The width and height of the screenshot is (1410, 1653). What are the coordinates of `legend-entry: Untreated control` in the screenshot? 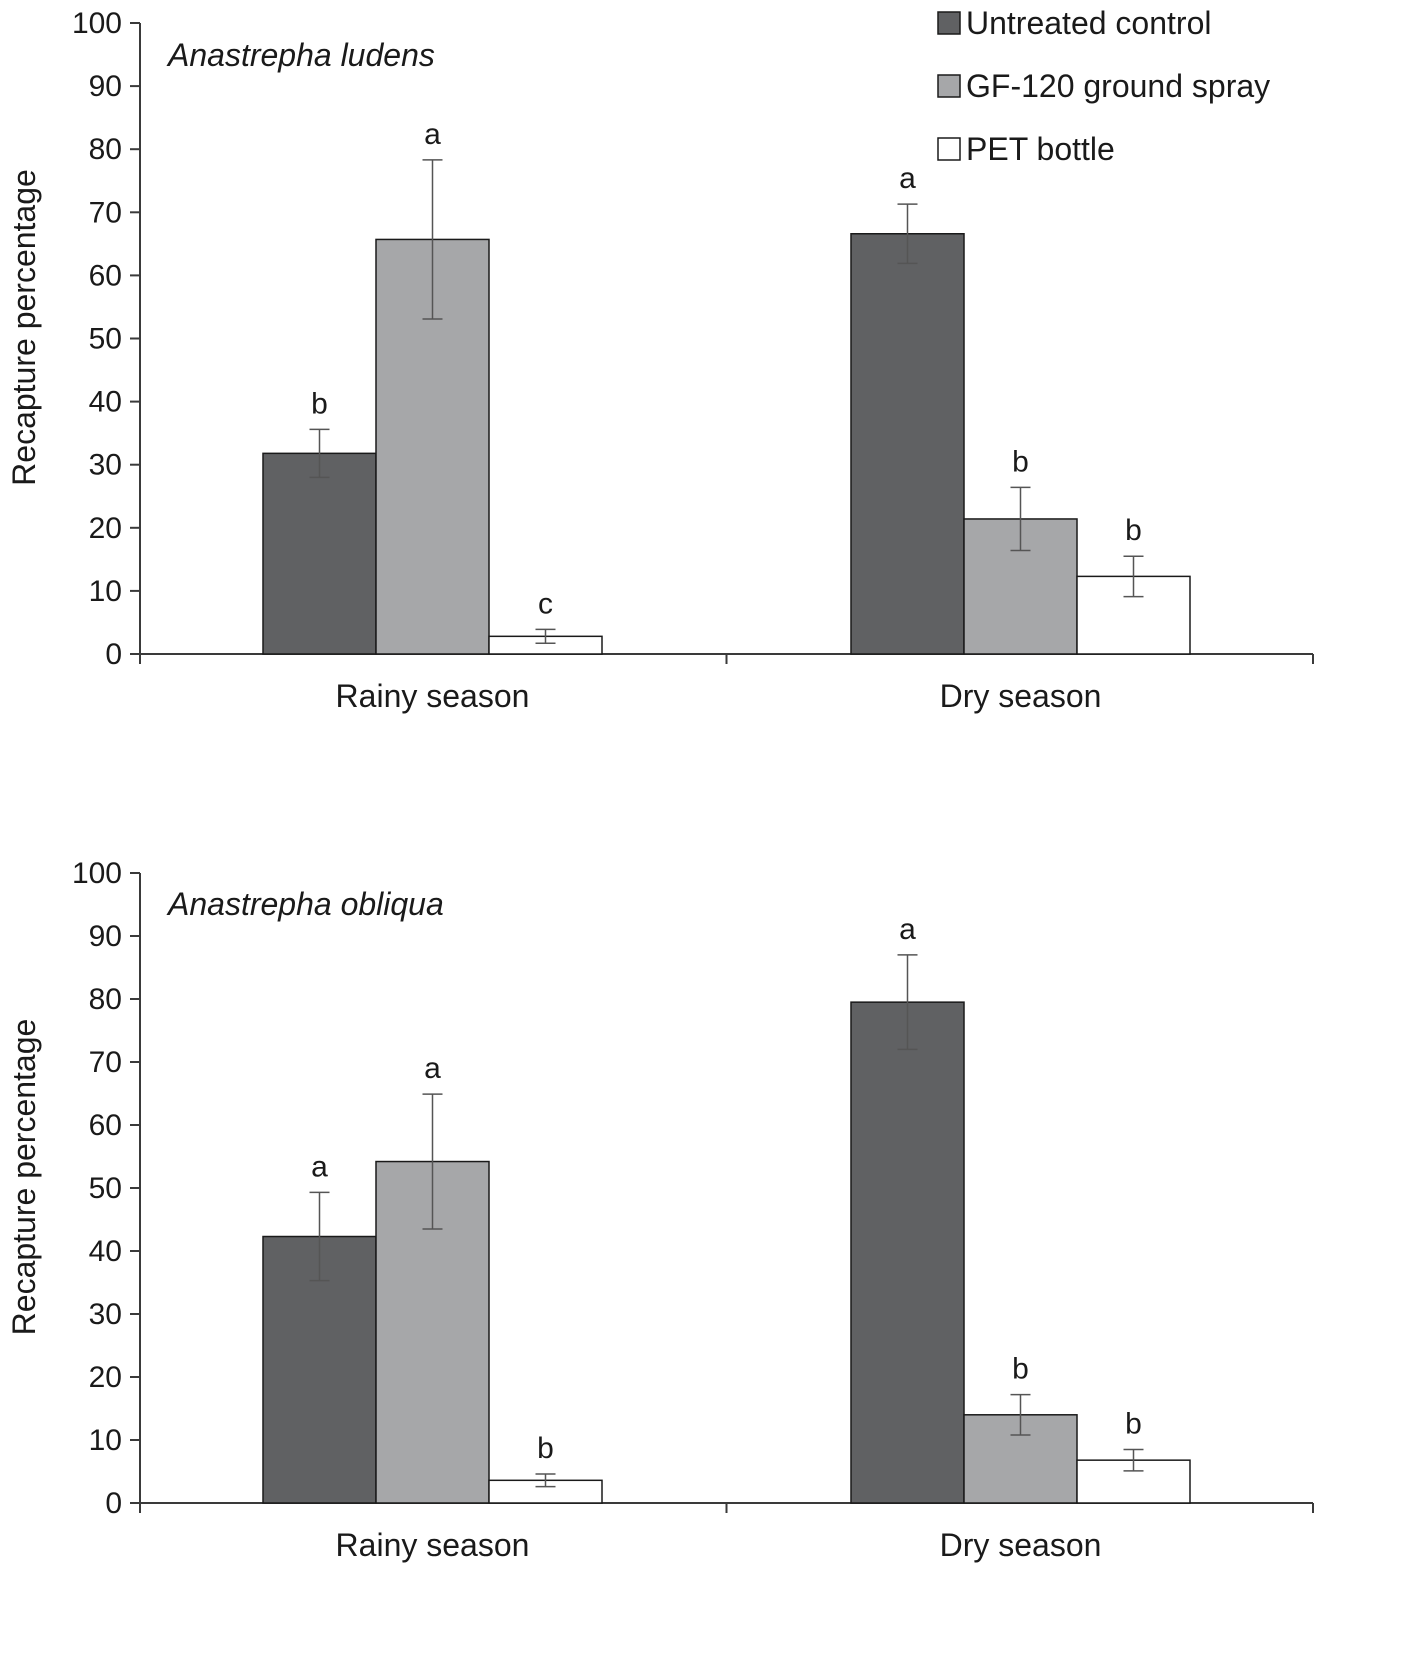 It's located at (1088, 23).